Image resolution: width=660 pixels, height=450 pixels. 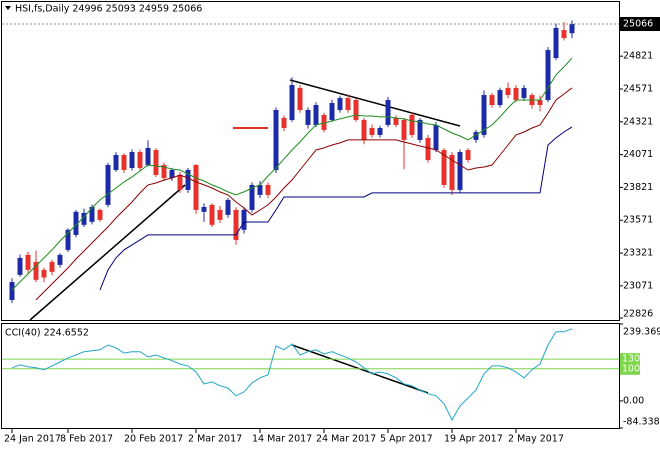 I want to click on x-tick-label: 24 Jan 2017, so click(x=32, y=439).